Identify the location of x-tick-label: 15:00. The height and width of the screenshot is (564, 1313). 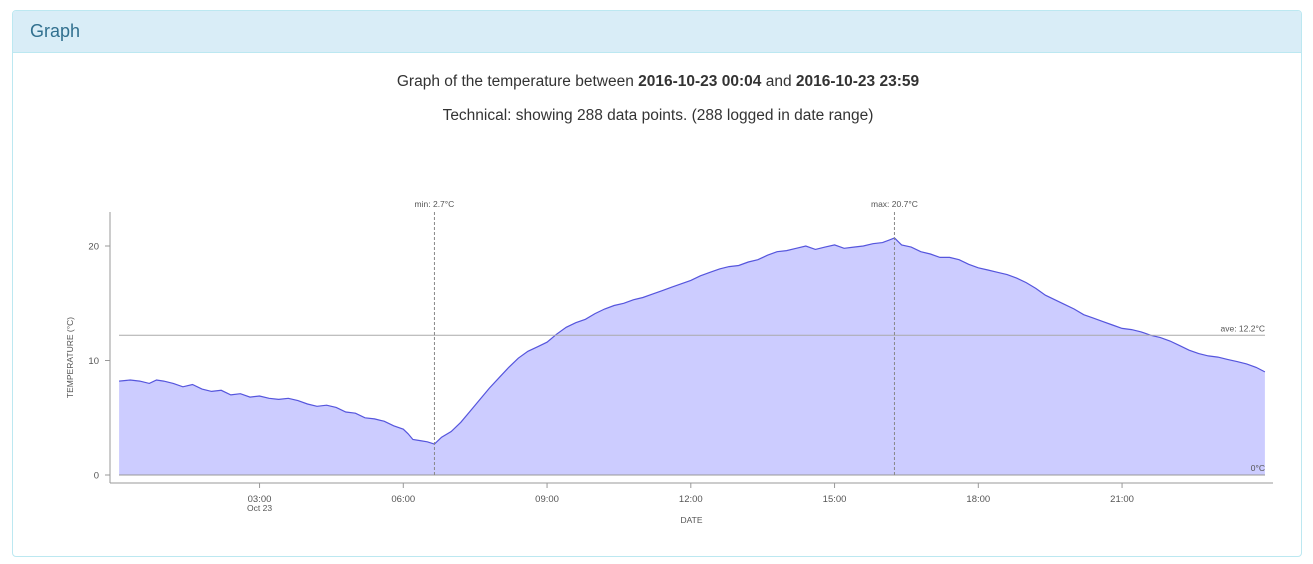
(835, 499).